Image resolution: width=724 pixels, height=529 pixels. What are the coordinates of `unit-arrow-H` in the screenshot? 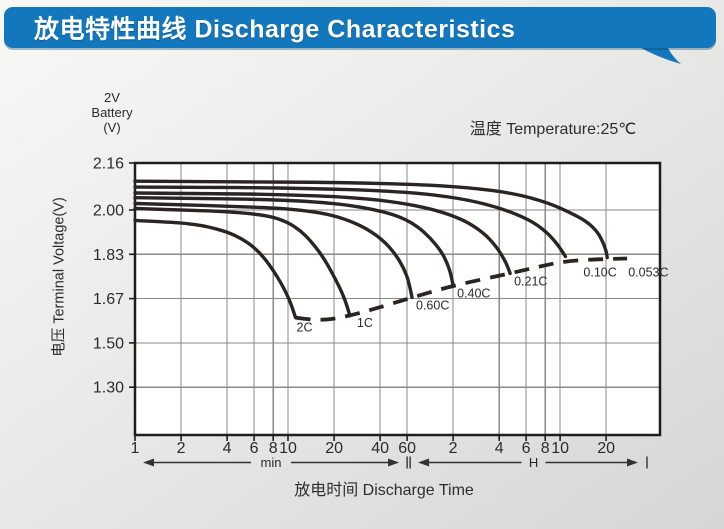 It's located at (528, 462).